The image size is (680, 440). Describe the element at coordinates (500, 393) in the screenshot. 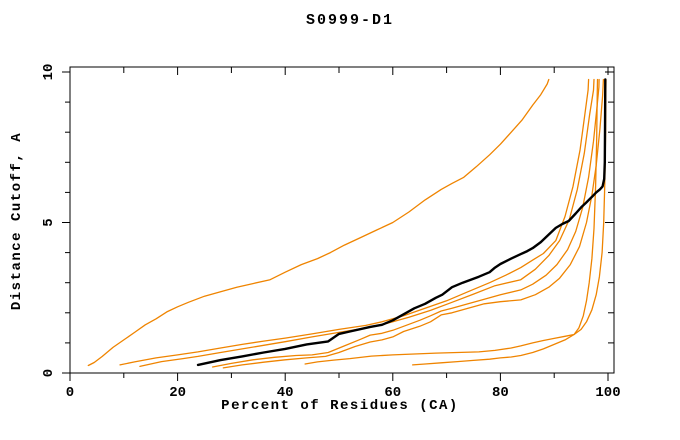

I see `x-tick-label: 80` at that location.